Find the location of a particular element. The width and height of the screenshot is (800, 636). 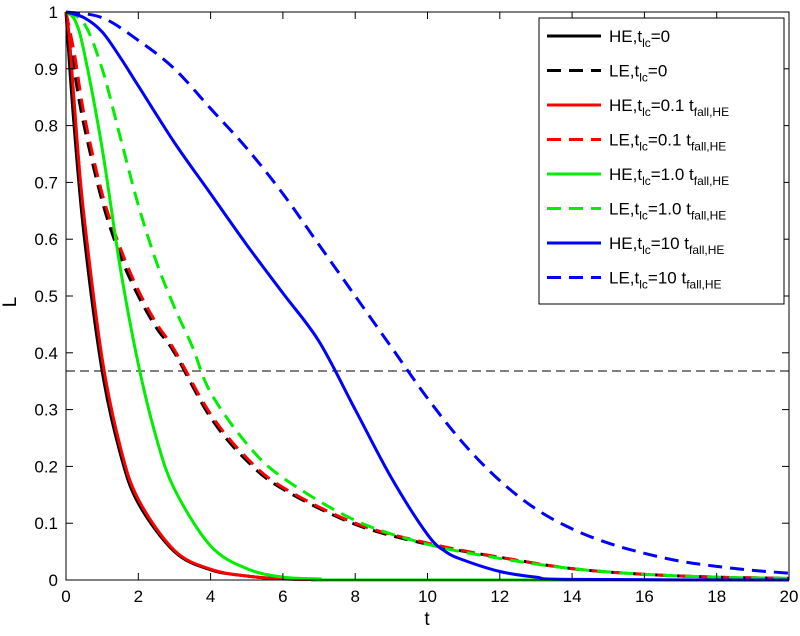

y-tick-label: 0.7 is located at coordinates (46, 182).